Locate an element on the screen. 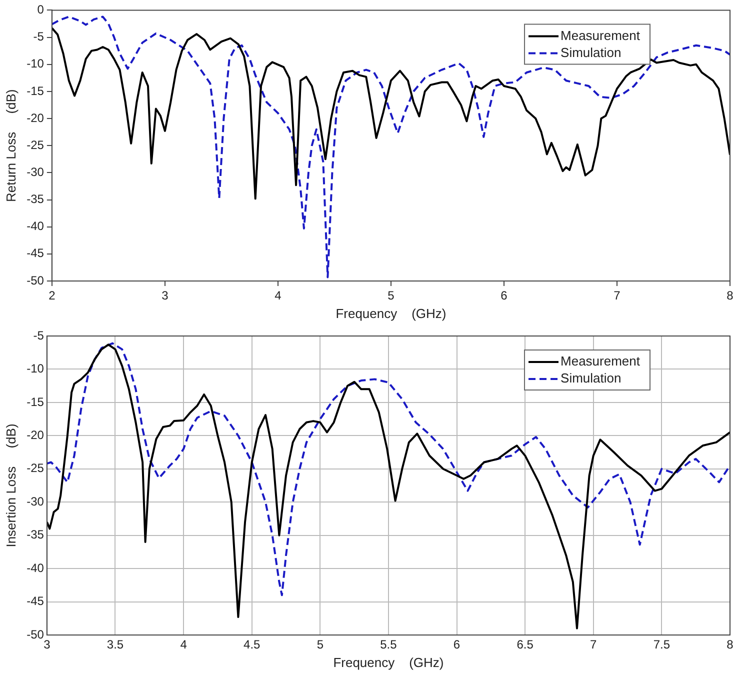  x-tick-label: 3.5 is located at coordinates (115, 645).